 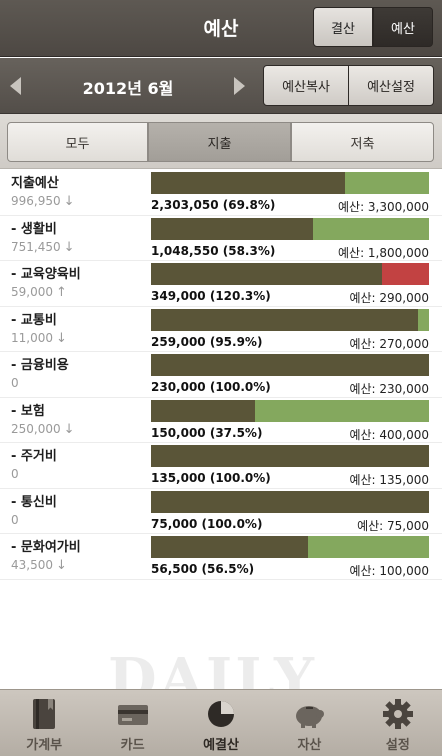 What do you see at coordinates (389, 343) in the screenshot?
I see `budget-amount: 예산: 270,000` at bounding box center [389, 343].